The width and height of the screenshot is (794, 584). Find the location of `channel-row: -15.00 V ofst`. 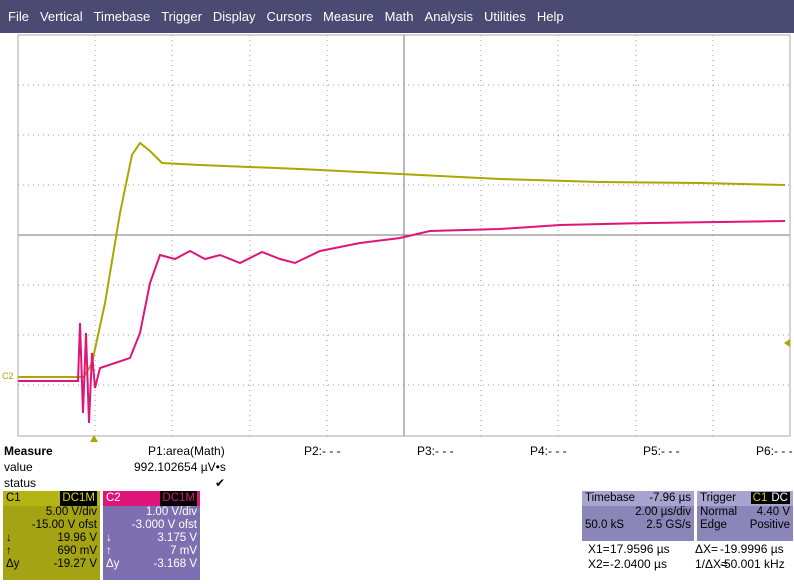

channel-row: -15.00 V ofst is located at coordinates (51, 525).